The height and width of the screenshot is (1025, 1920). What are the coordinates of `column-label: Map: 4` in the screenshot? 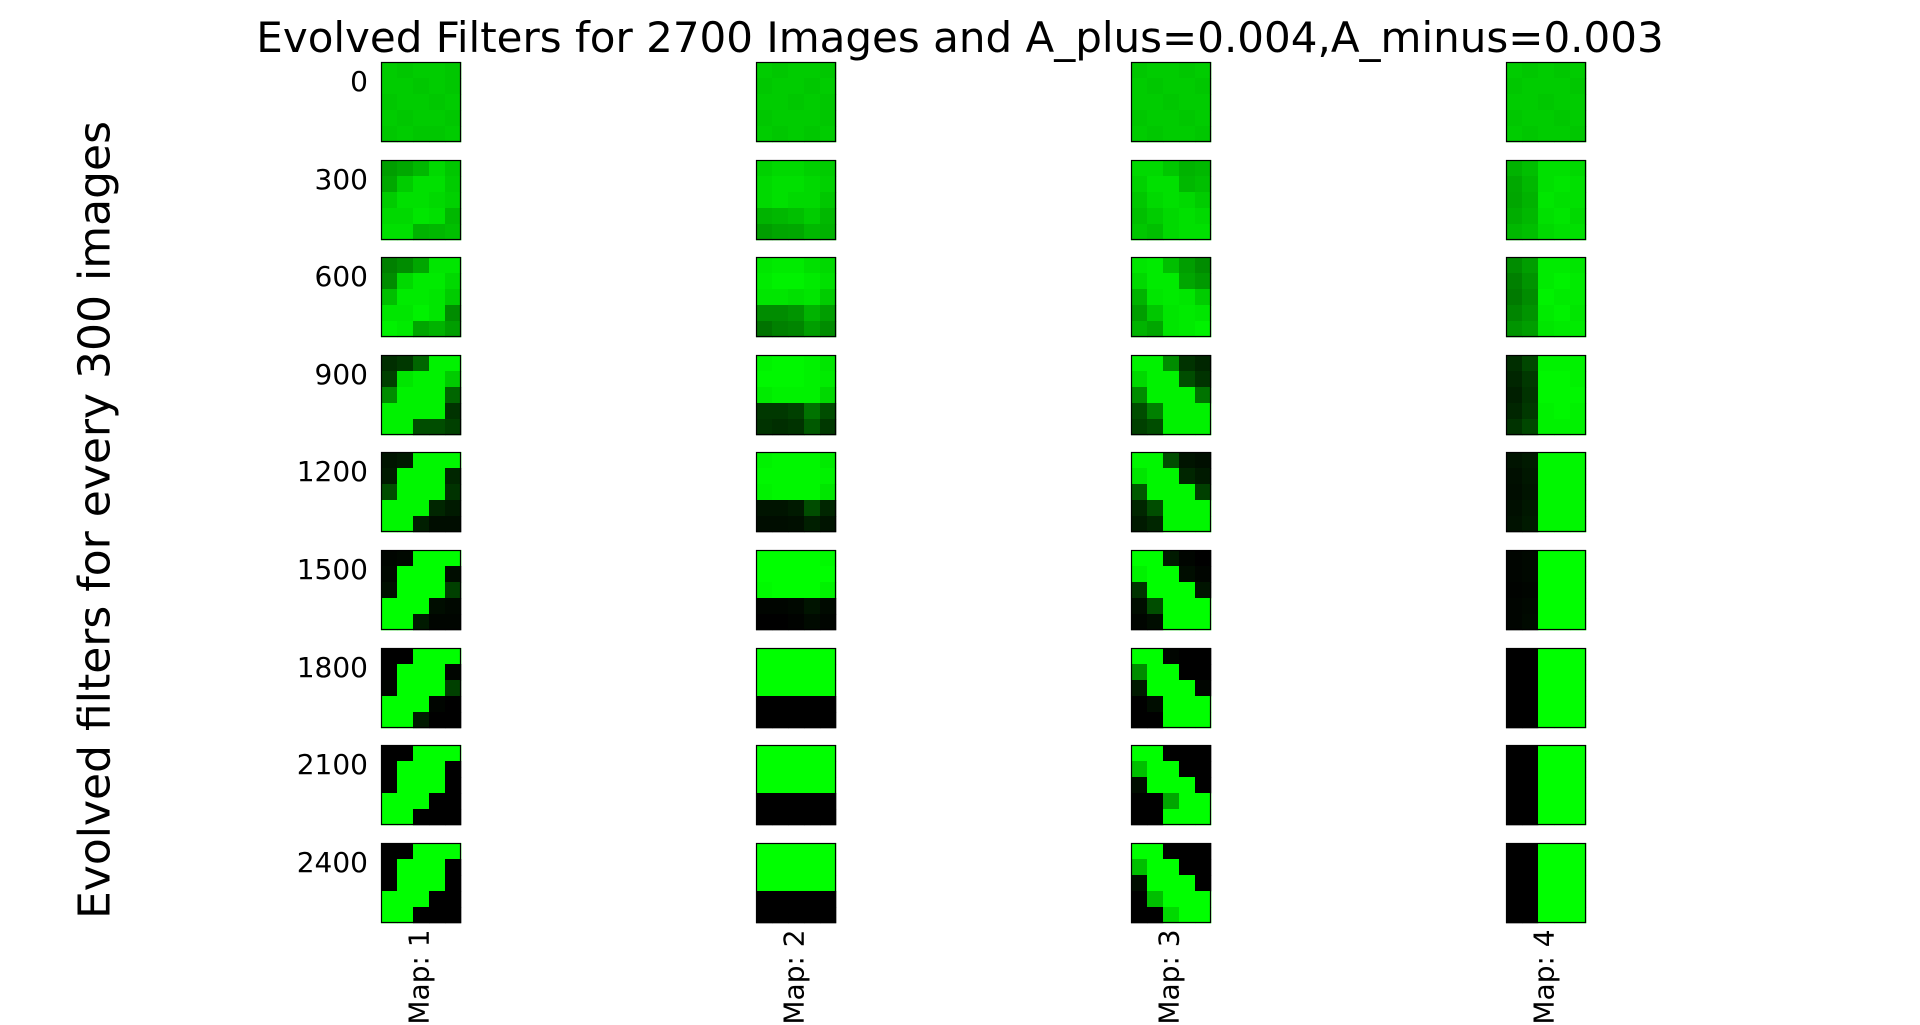 It's located at (1544, 977).